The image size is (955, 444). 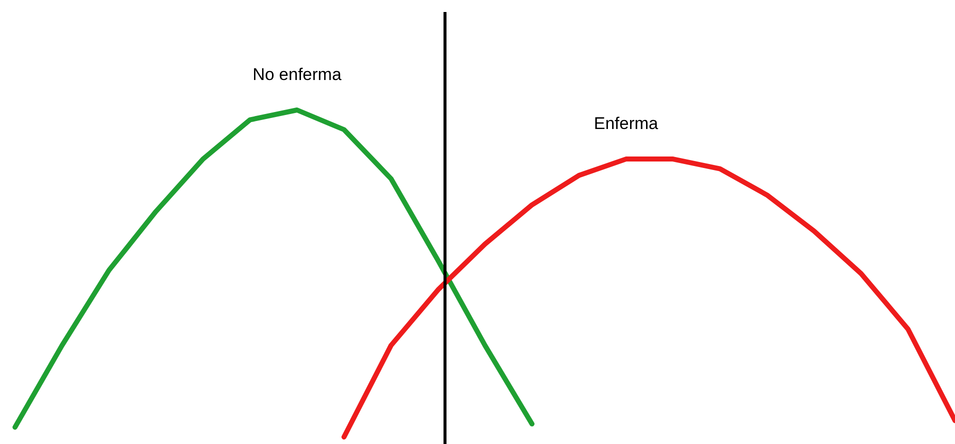 I want to click on text: No enferma, so click(x=297, y=74).